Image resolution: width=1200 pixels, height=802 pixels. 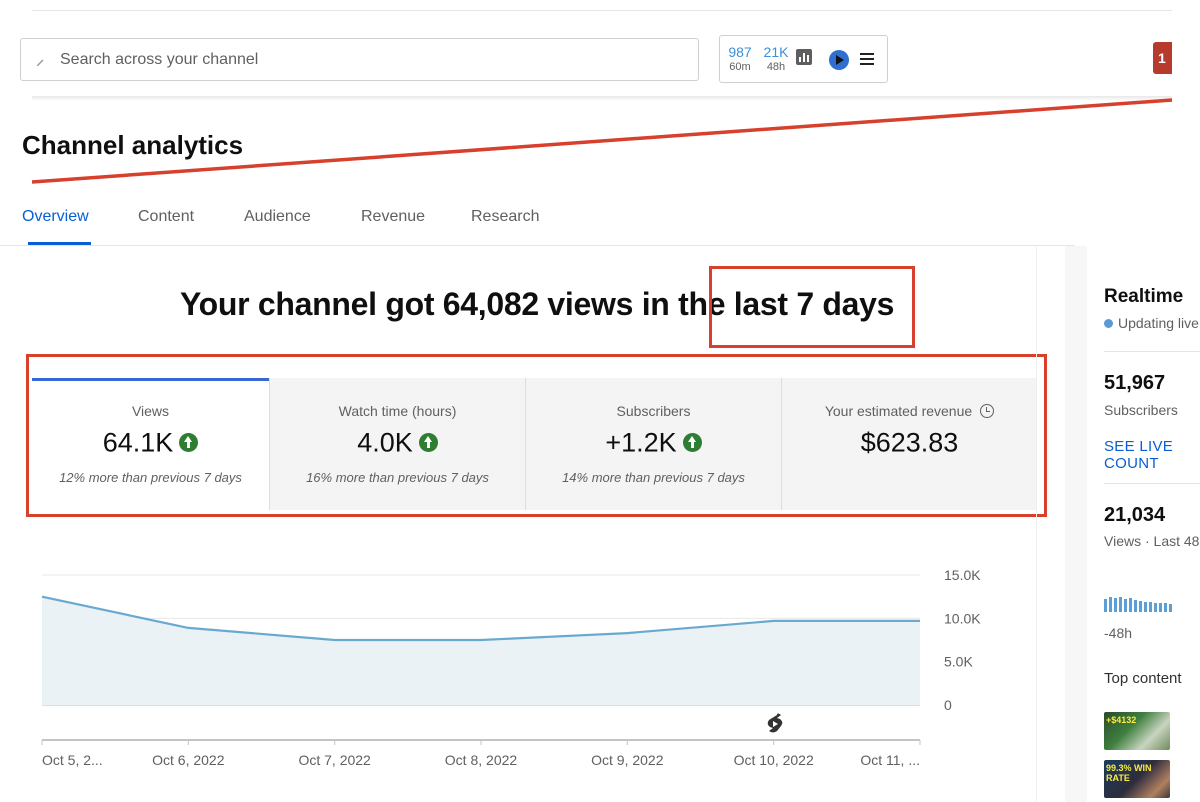 I want to click on realtime-subscribers-label: Subscribers, so click(x=1141, y=410).